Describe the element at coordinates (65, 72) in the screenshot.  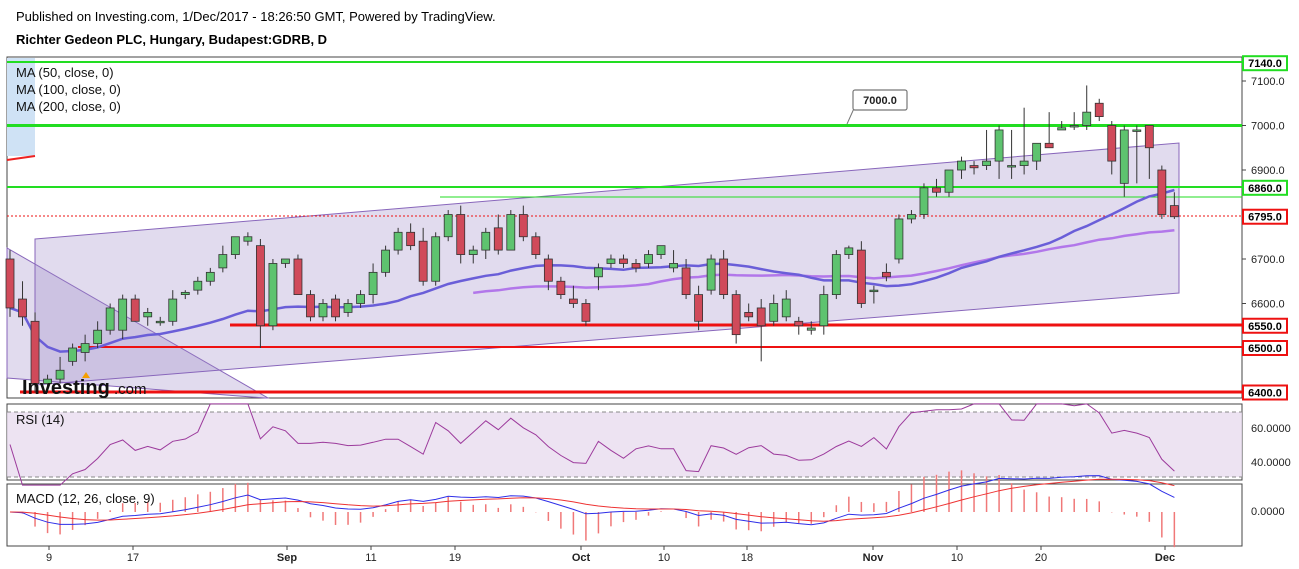
I see `legend-ma50: MA (50, close, 0)` at that location.